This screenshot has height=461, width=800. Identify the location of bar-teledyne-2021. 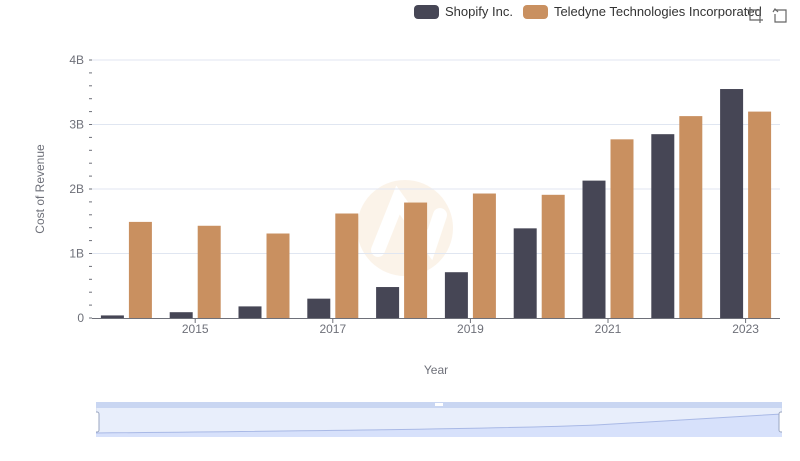
(622, 228).